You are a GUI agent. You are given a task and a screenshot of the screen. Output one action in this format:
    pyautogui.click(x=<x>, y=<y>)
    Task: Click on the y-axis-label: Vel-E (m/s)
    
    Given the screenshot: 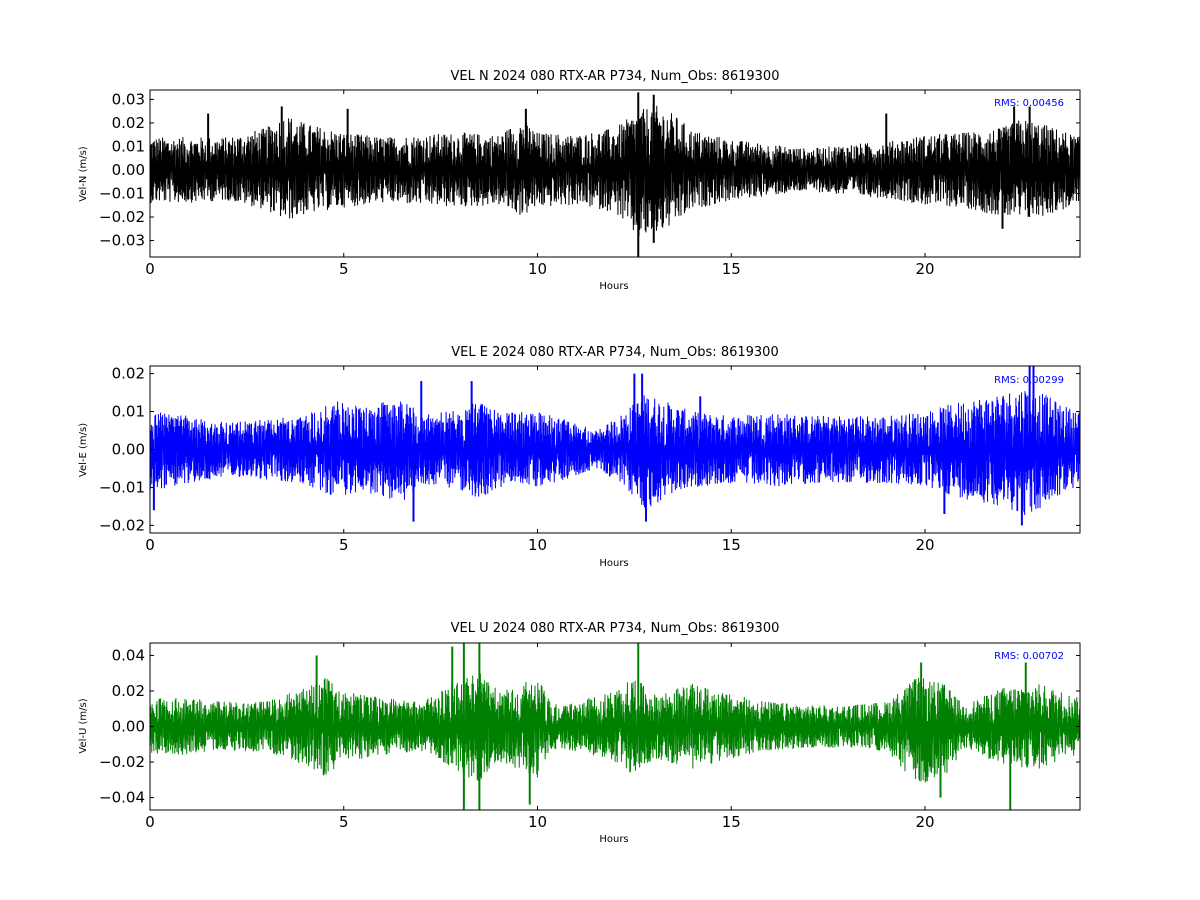 What is the action you would take?
    pyautogui.click(x=83, y=450)
    